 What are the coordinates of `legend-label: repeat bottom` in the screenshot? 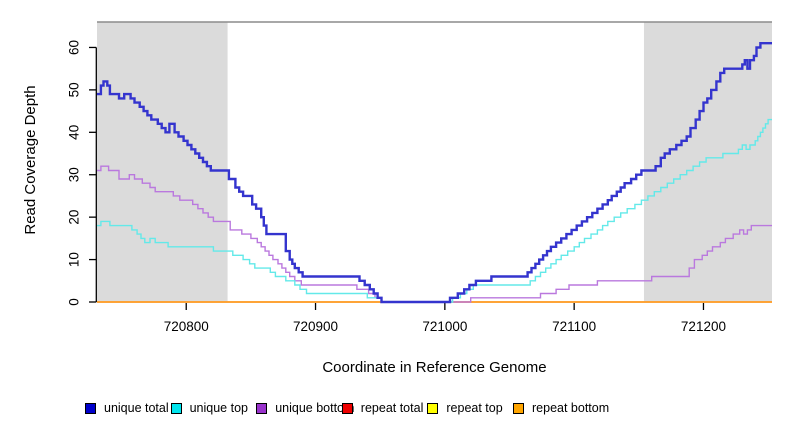 It's located at (571, 408).